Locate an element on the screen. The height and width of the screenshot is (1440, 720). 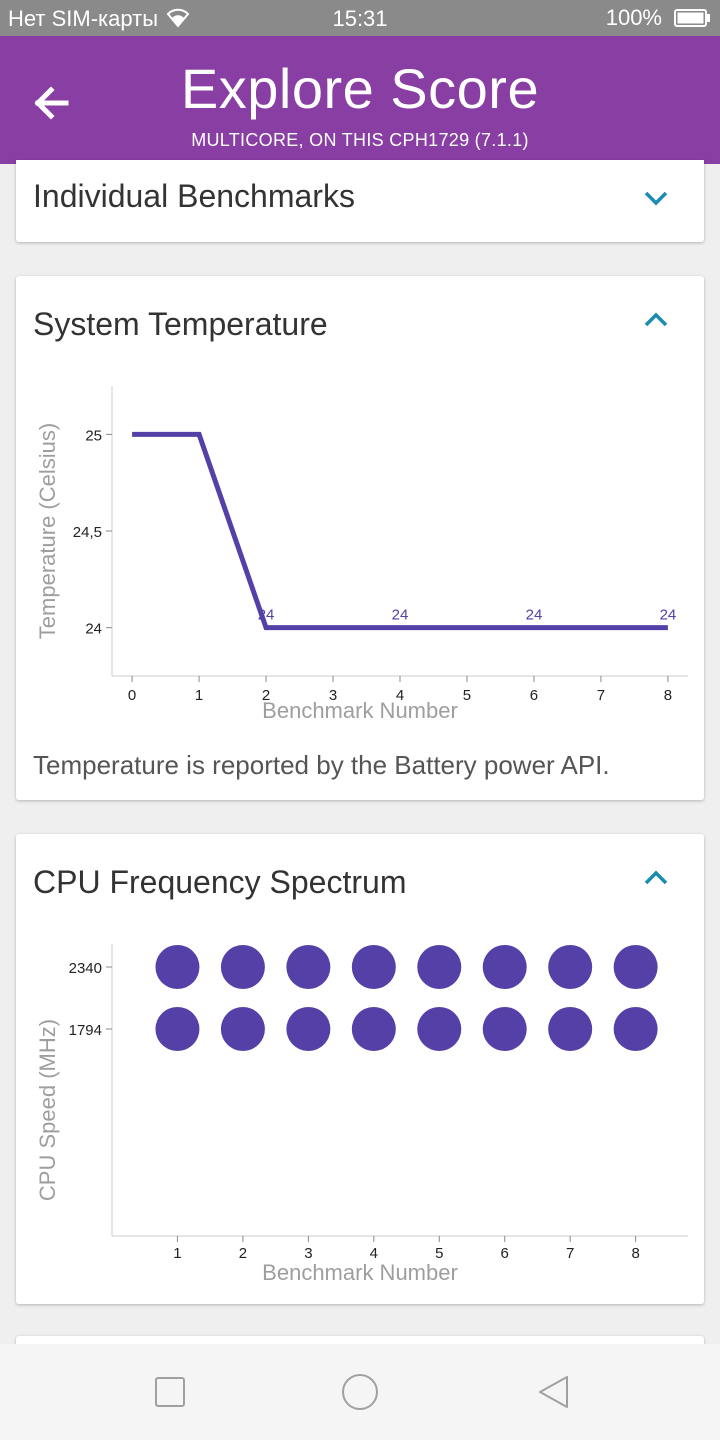
temperature-x-tick-label: 3 is located at coordinates (333, 695).